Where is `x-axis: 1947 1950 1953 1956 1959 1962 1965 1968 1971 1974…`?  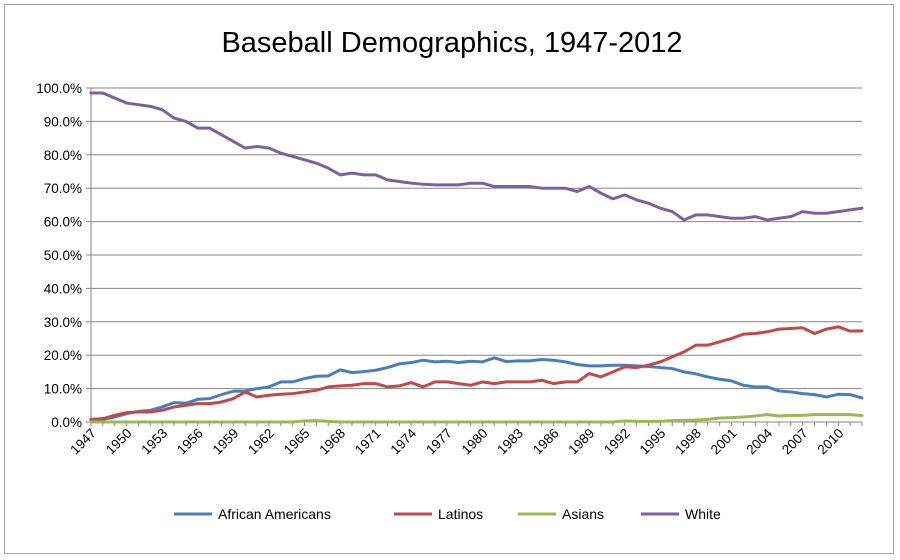
x-axis: 1947 1950 1953 1956 1959 1962 1965 1968 1971 1974… is located at coordinates (465, 439).